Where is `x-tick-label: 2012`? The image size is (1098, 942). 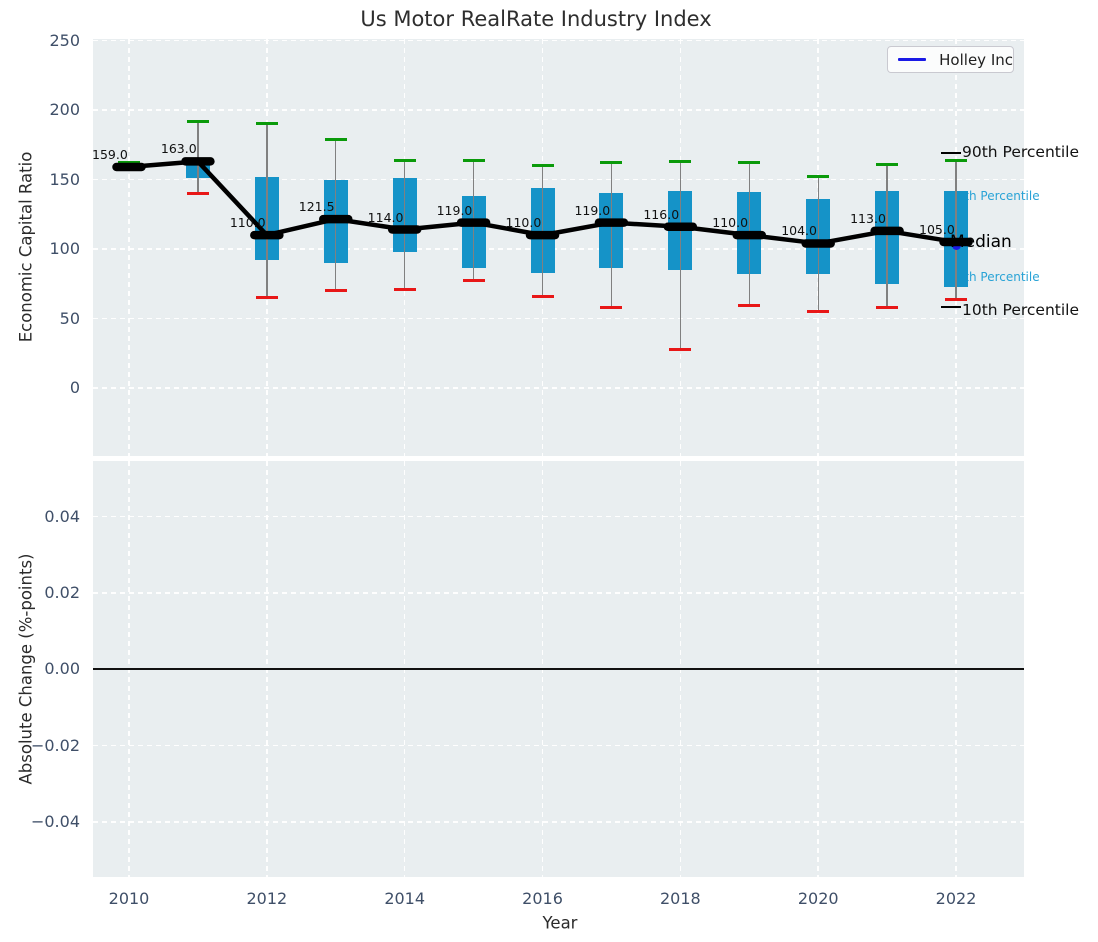
x-tick-label: 2012 is located at coordinates (267, 898).